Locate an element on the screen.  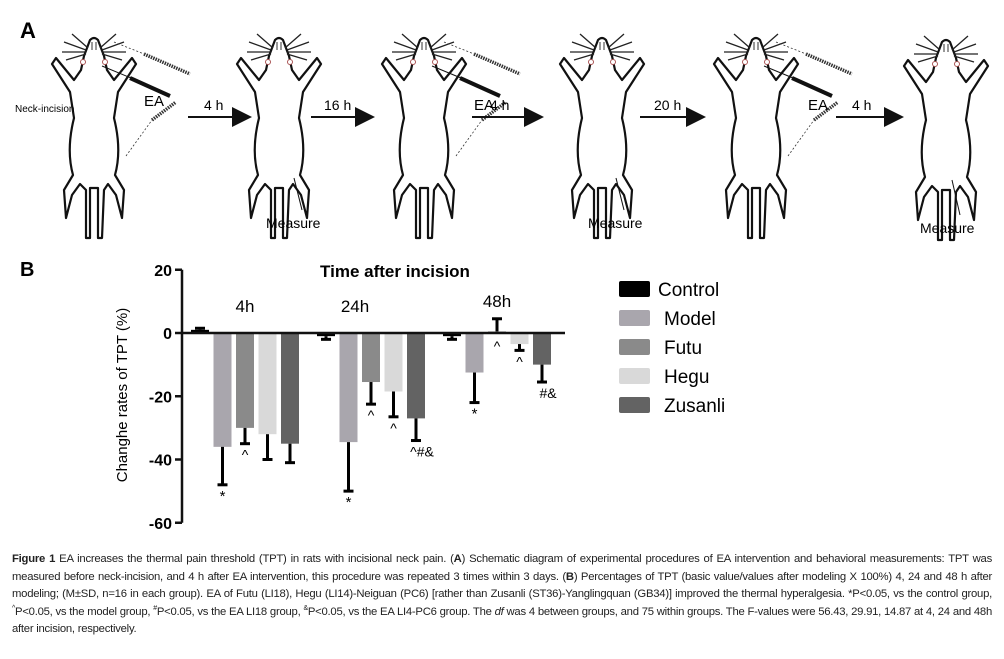
measure-pointers is located at coordinates (627, 196).